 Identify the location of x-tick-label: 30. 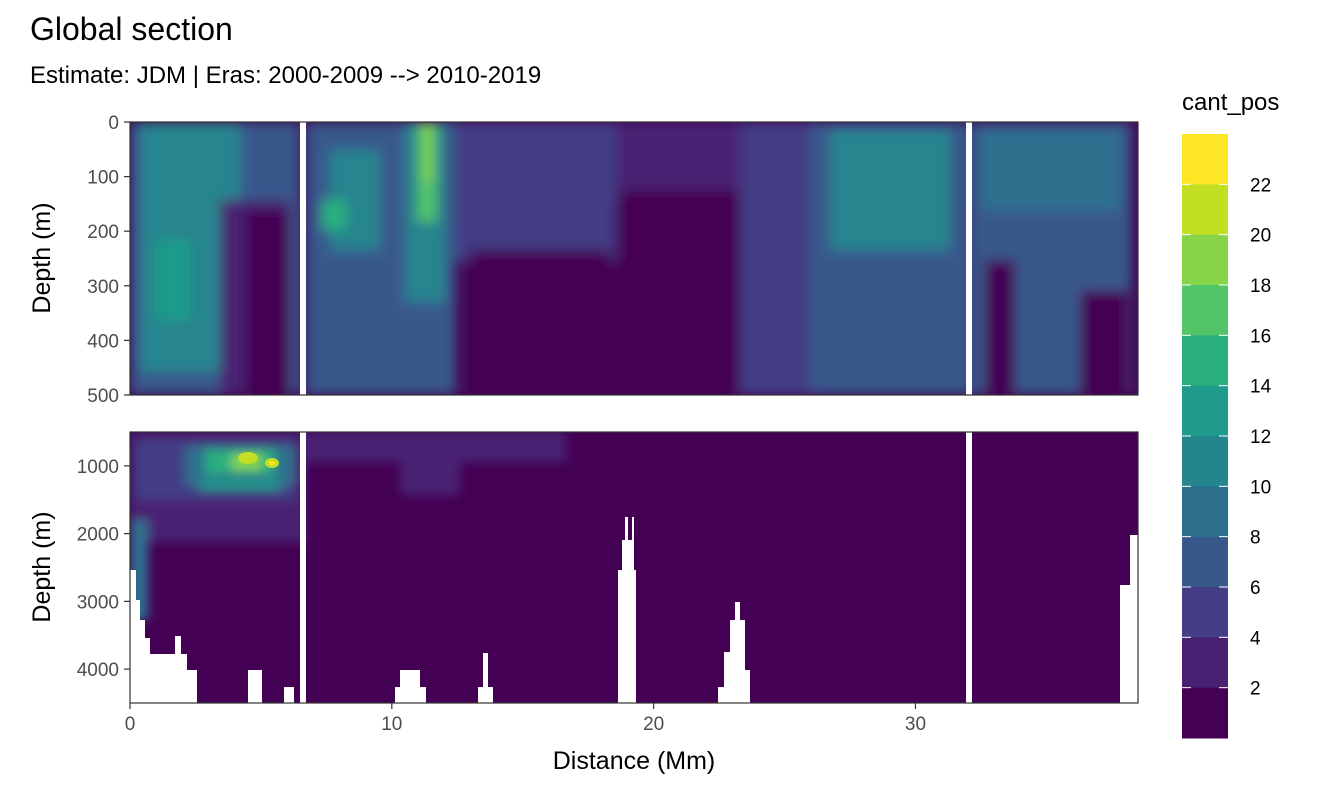
(915, 724).